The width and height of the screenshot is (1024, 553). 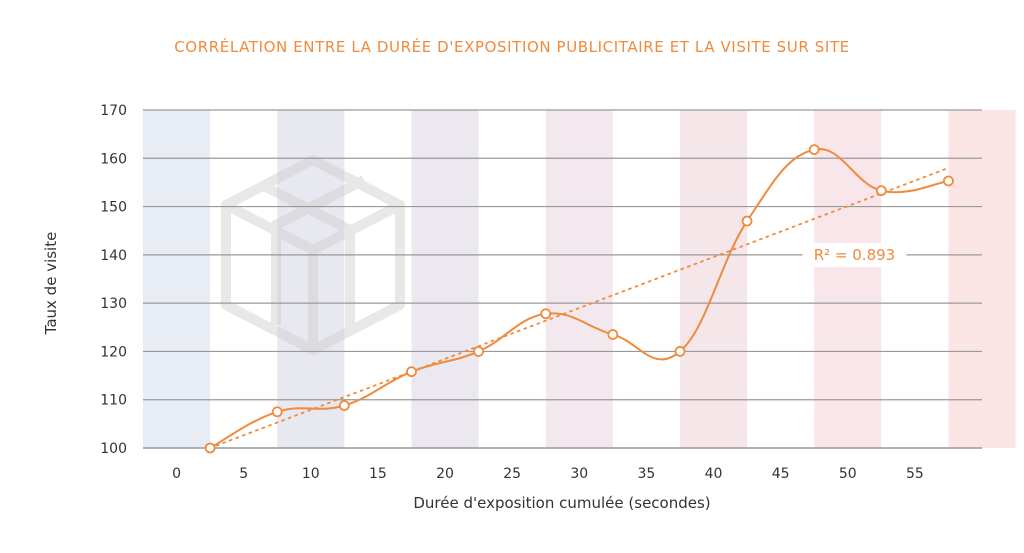 I want to click on x-tick-labels: 0 5 10 15 20 25 30 35 40 45 50 55, so click(x=548, y=474).